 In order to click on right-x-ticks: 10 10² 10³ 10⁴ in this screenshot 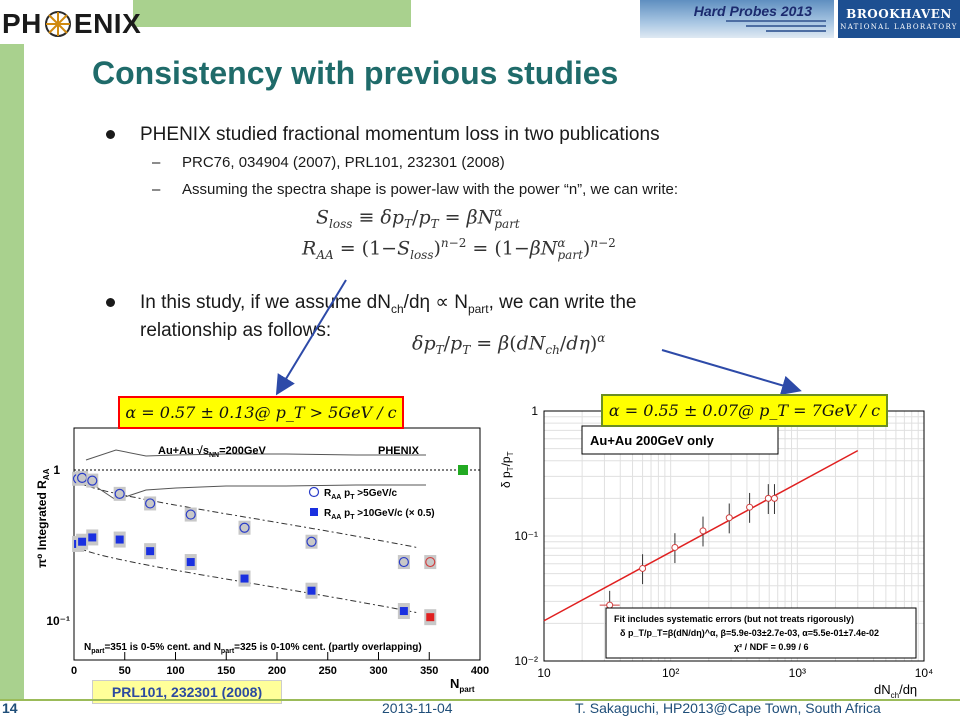, I will do `click(735, 673)`.